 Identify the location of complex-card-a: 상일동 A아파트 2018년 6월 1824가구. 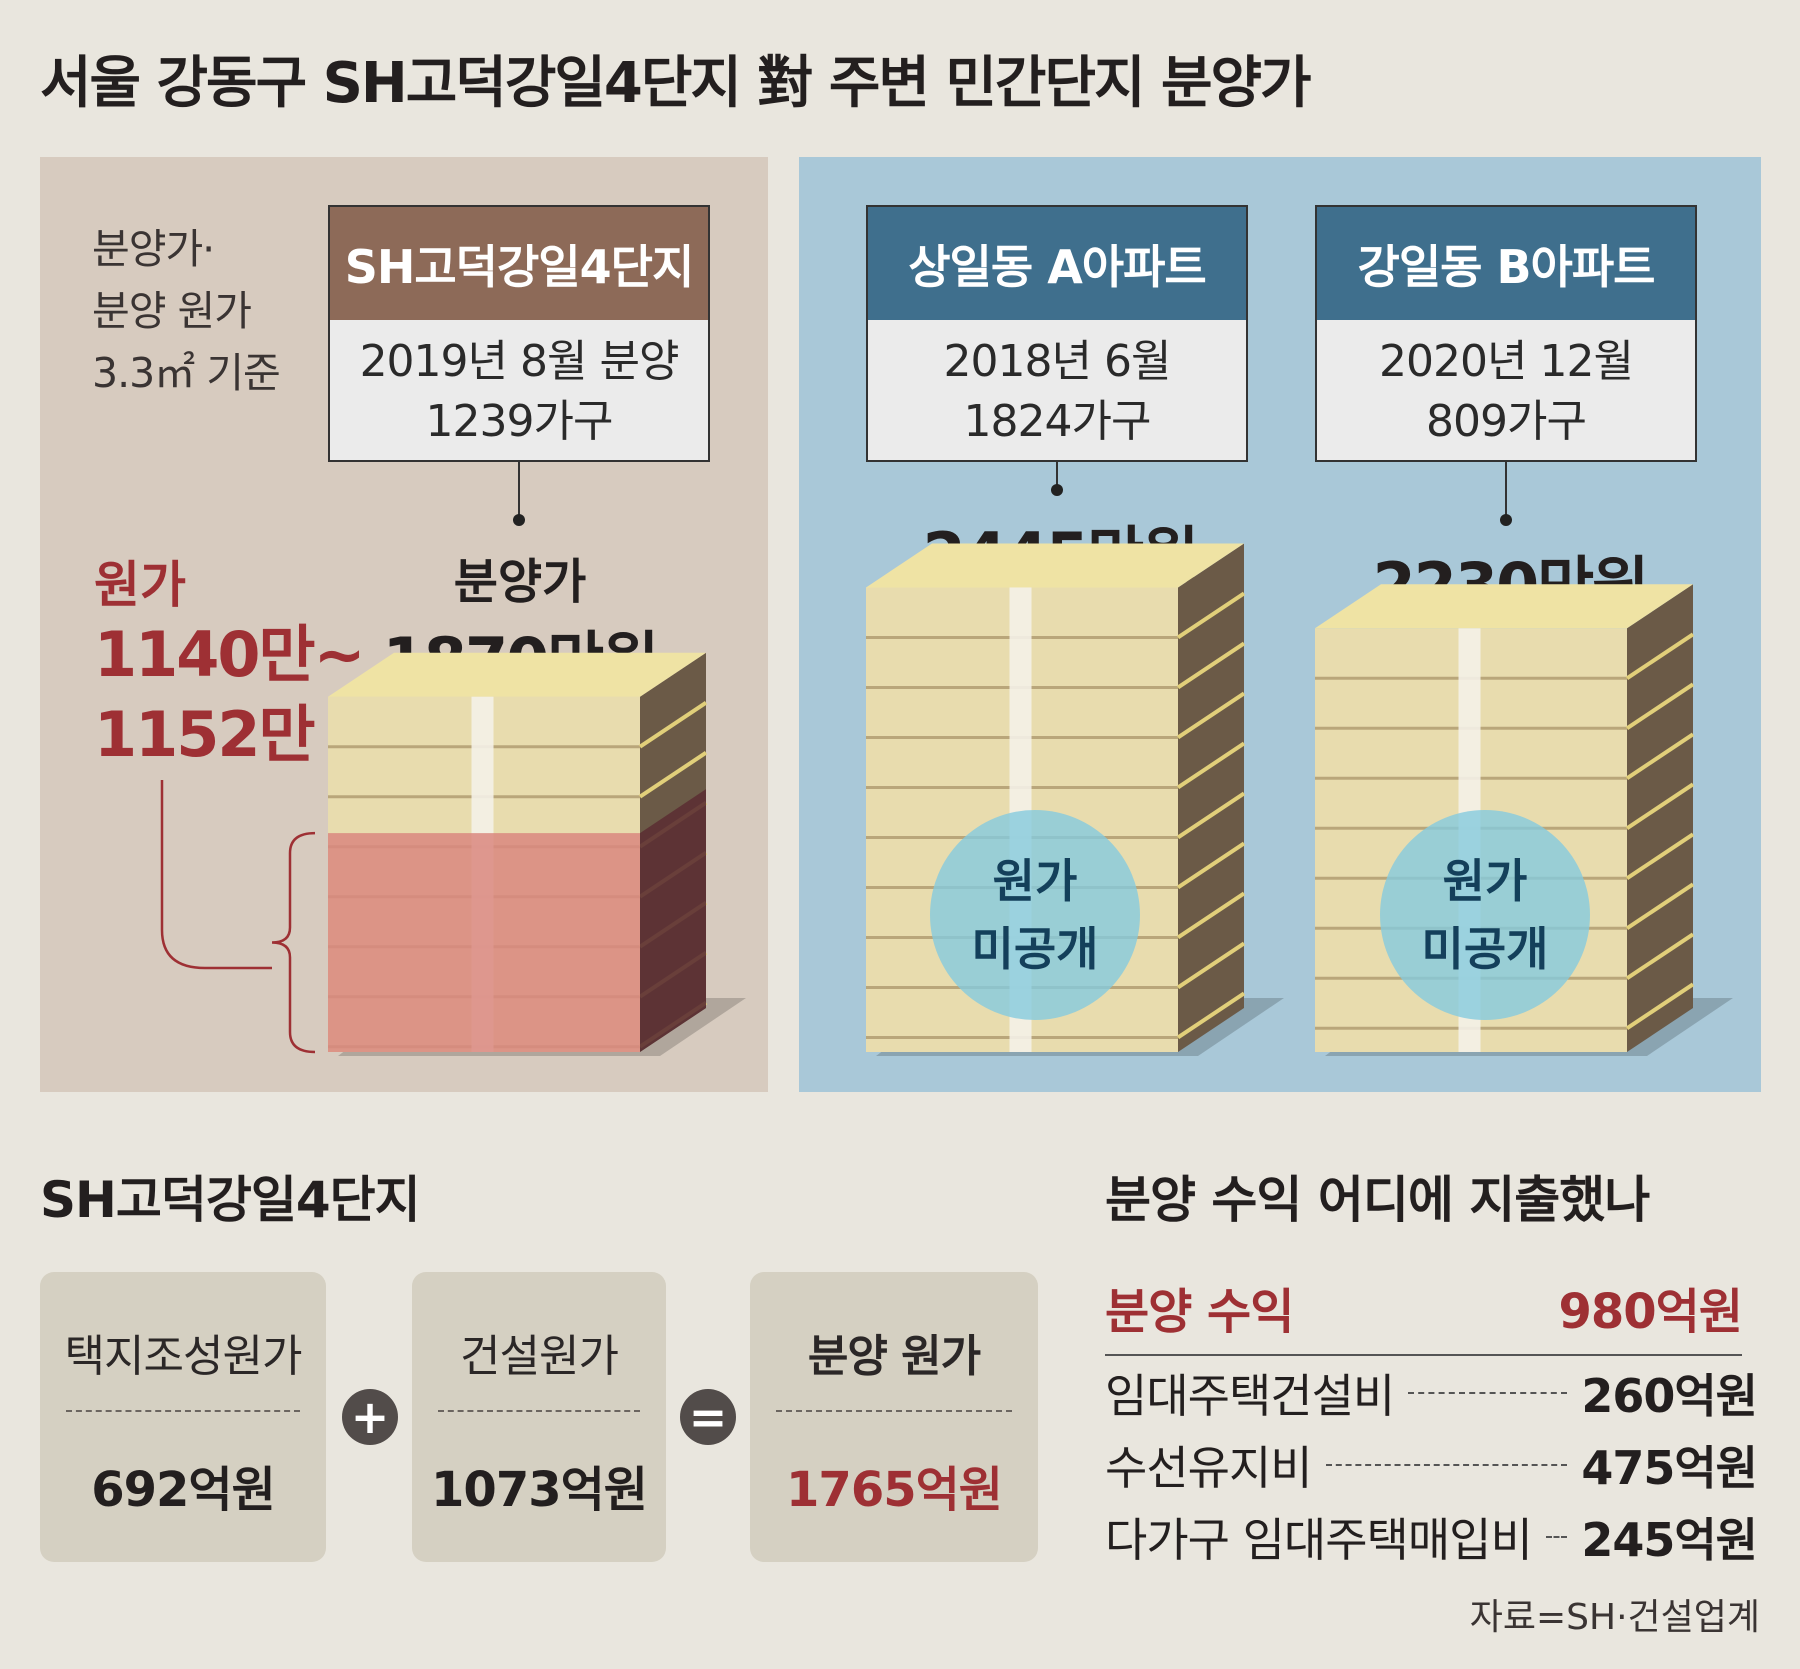
(1057, 333).